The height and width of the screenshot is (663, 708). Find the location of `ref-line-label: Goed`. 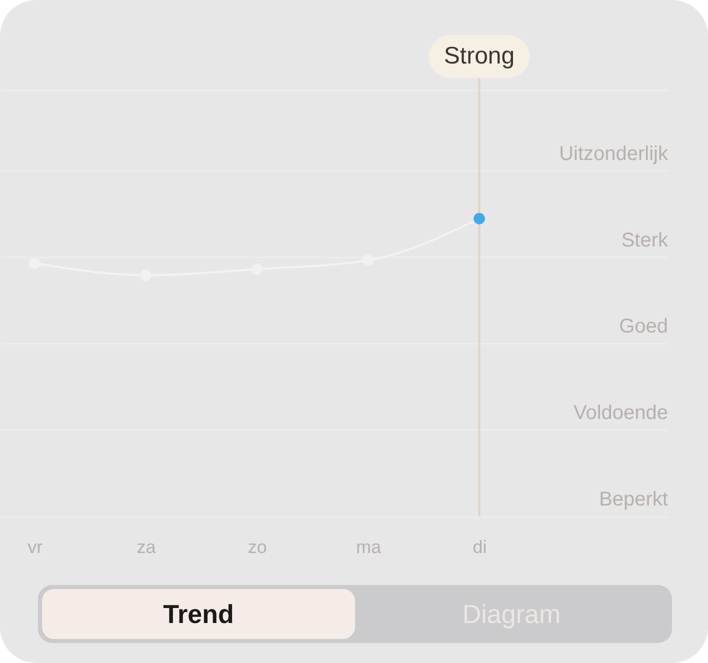

ref-line-label: Goed is located at coordinates (643, 327).